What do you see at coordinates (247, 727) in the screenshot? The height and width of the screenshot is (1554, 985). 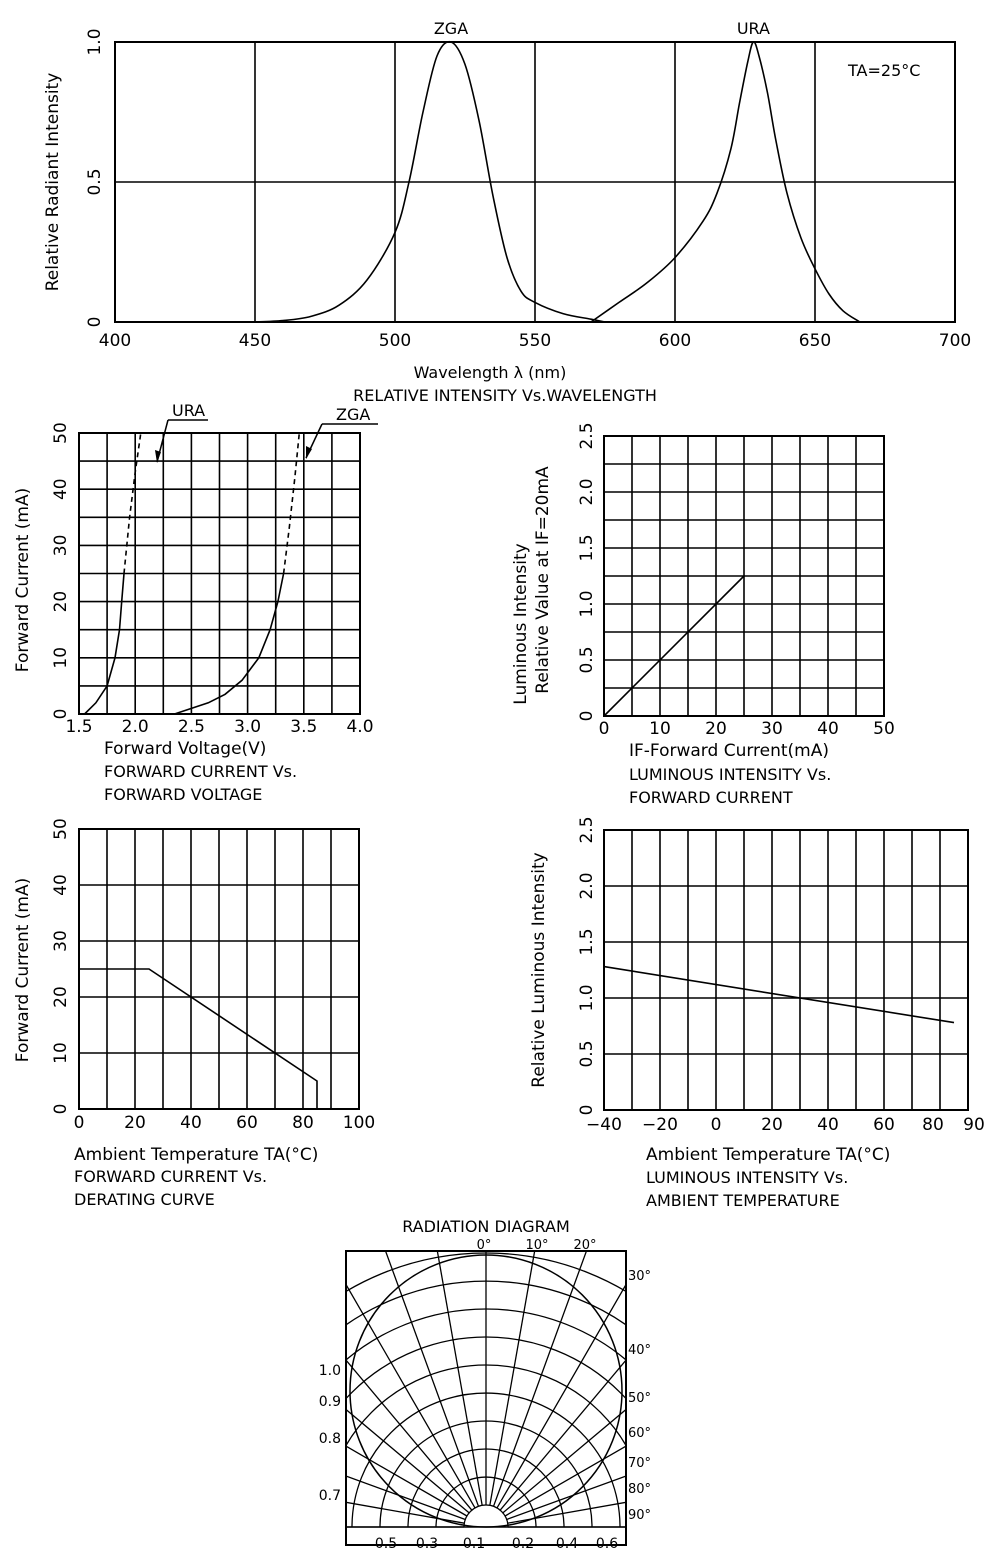 I see `iv-x-tick-label: 3.0` at bounding box center [247, 727].